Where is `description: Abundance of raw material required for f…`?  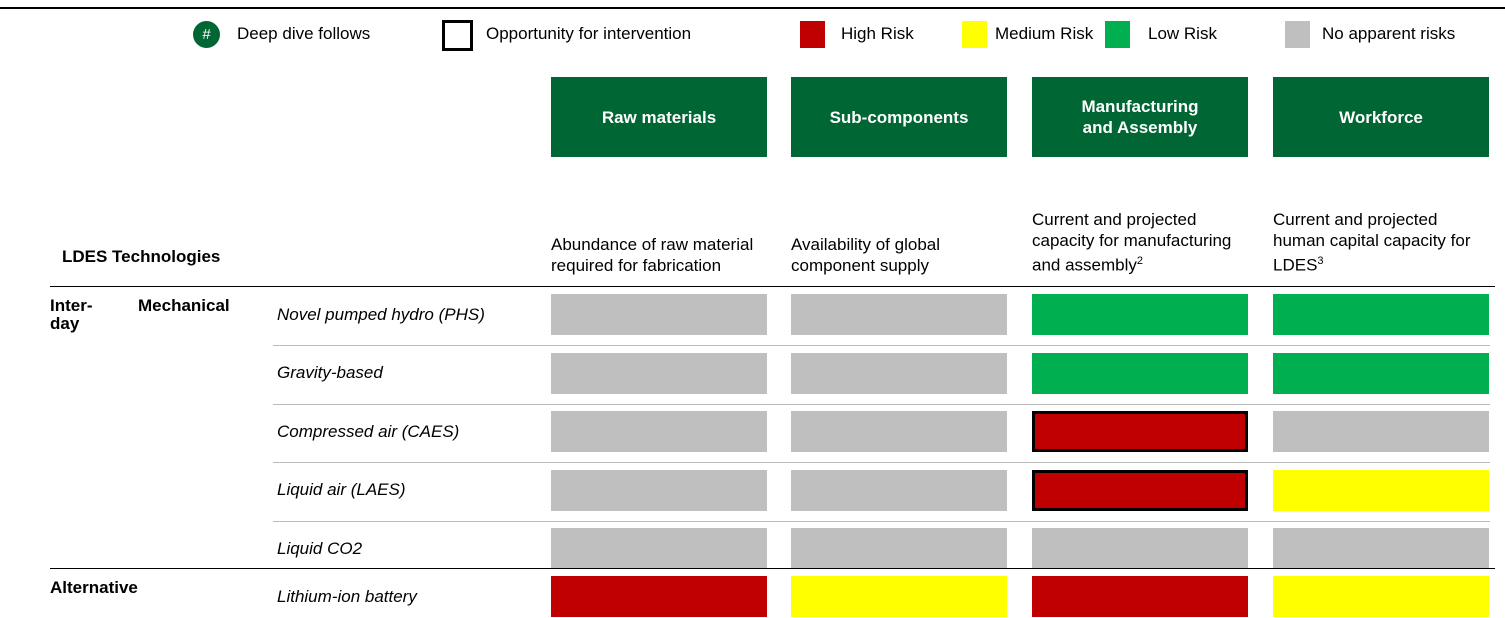 description: Abundance of raw material required for f… is located at coordinates (652, 255).